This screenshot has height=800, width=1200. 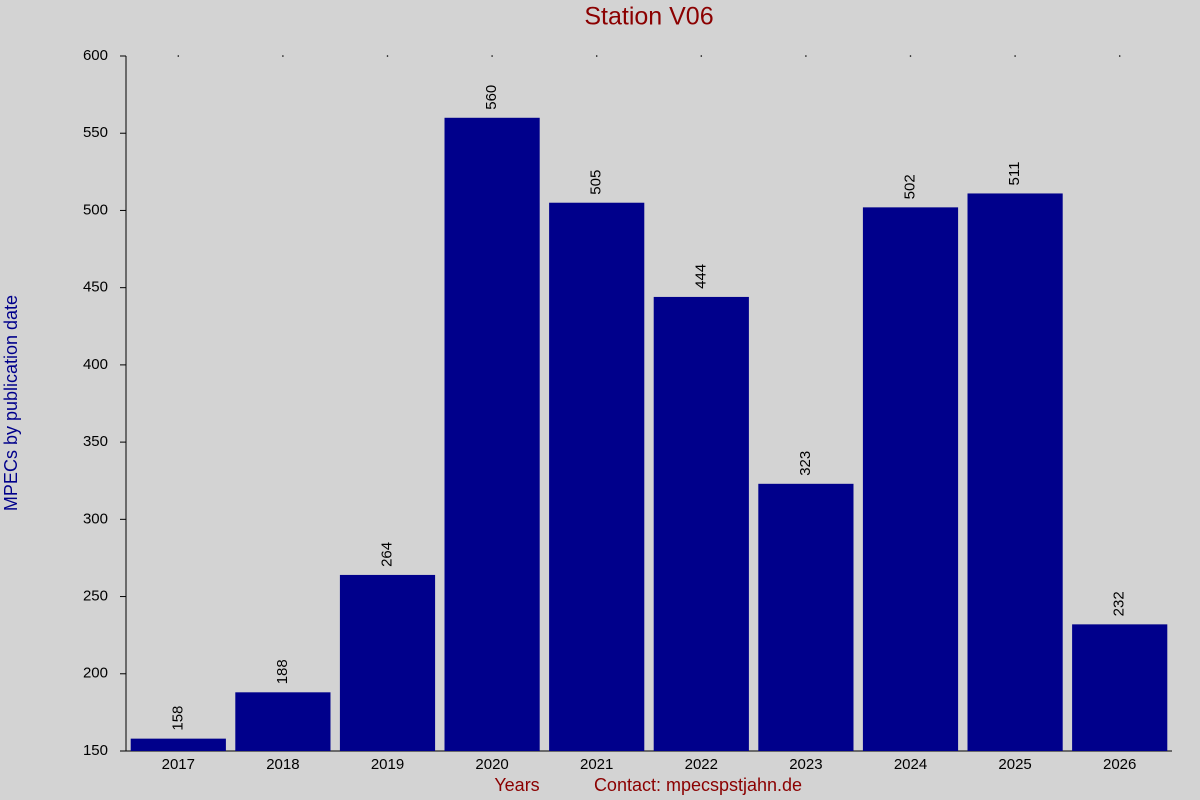 I want to click on value-label: 505, so click(x=596, y=182).